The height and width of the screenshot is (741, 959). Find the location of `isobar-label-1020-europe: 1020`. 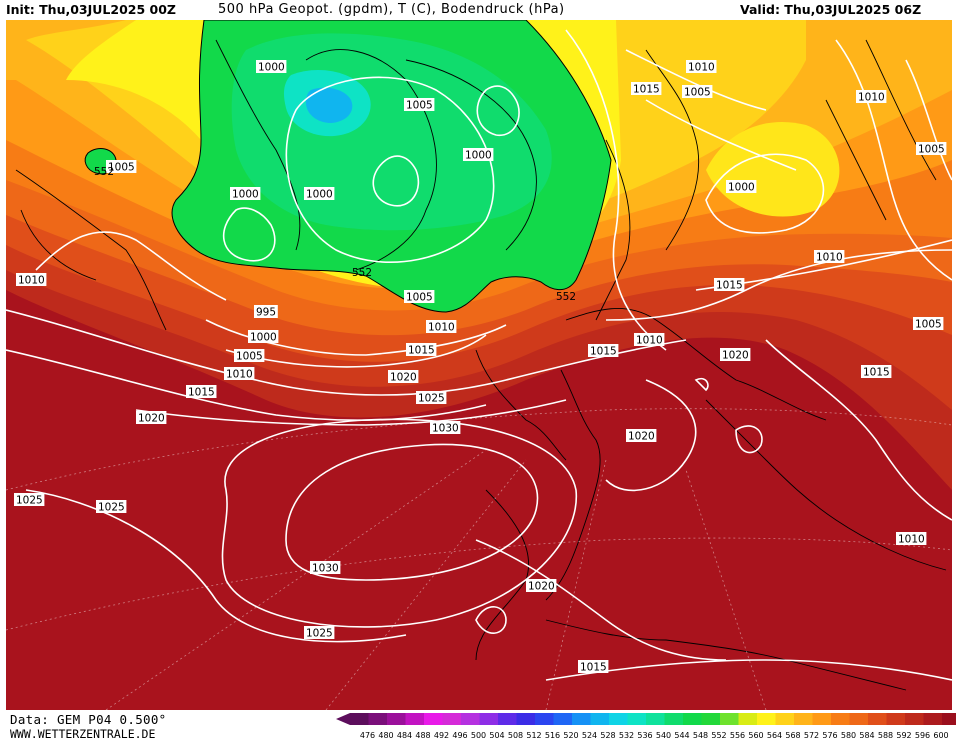

isobar-label-1020-europe: 1020 is located at coordinates (735, 355).